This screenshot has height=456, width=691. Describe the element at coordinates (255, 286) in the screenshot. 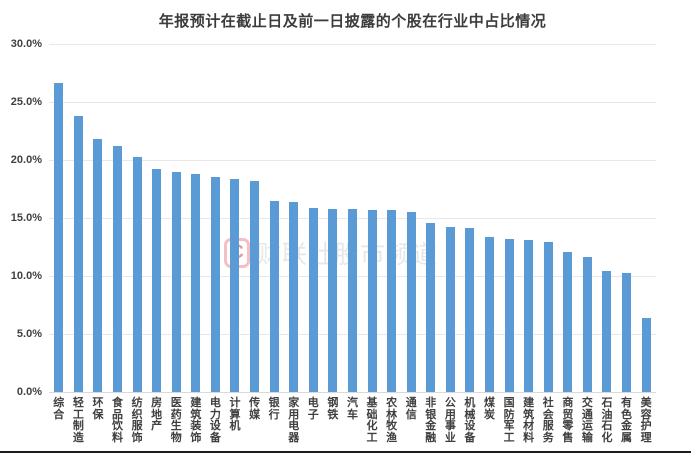

I see `bar-传媒` at that location.